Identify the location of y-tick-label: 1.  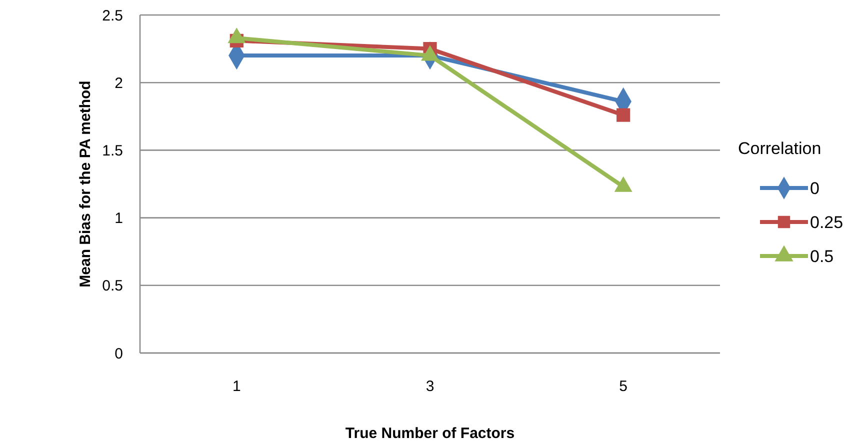
(118, 219).